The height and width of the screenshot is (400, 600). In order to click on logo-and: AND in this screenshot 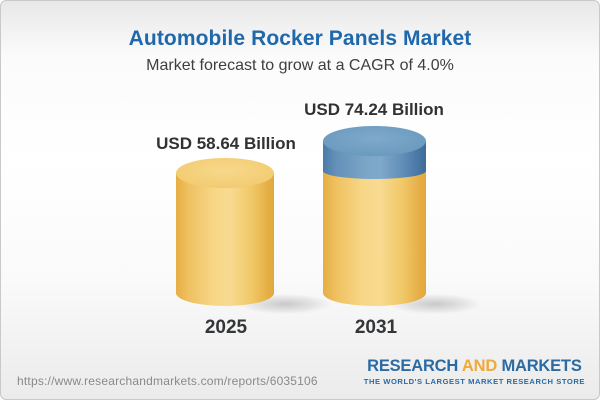, I will do `click(479, 366)`.